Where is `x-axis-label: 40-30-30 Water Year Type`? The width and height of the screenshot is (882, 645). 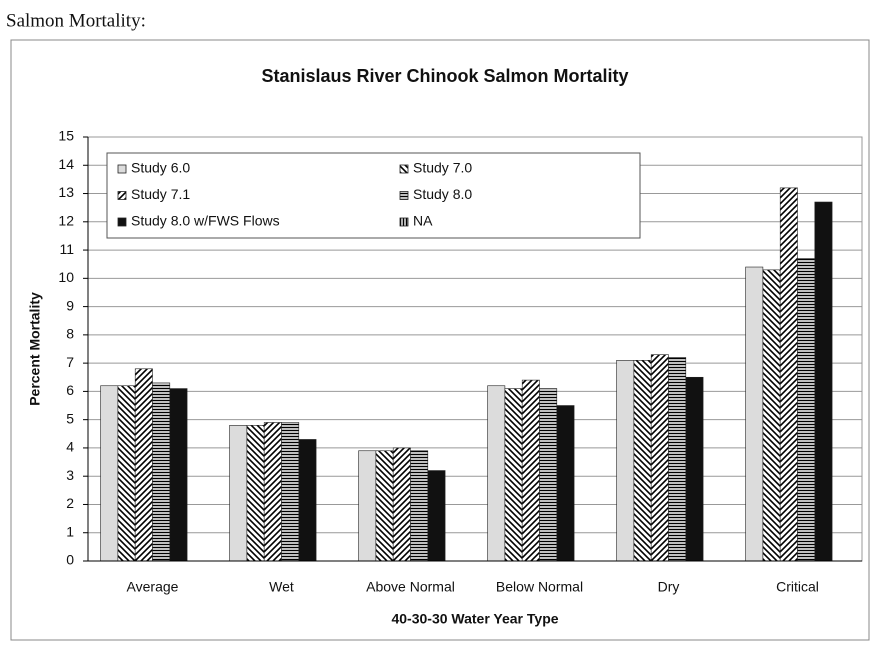 x-axis-label: 40-30-30 Water Year Type is located at coordinates (474, 619).